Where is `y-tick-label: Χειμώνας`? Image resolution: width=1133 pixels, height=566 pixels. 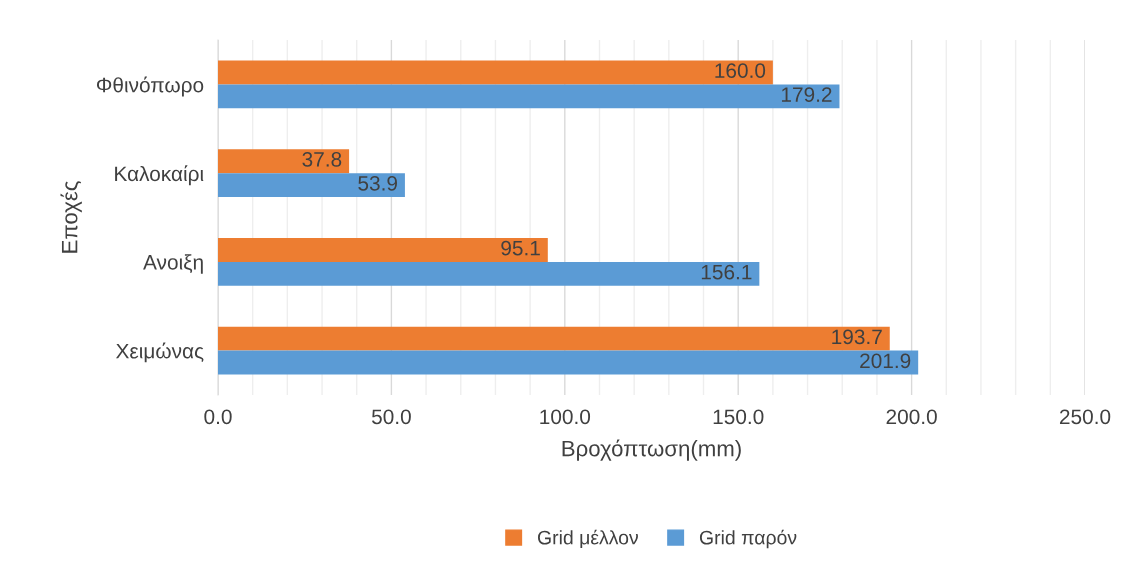
y-tick-label: Χειμώνας is located at coordinates (160, 352).